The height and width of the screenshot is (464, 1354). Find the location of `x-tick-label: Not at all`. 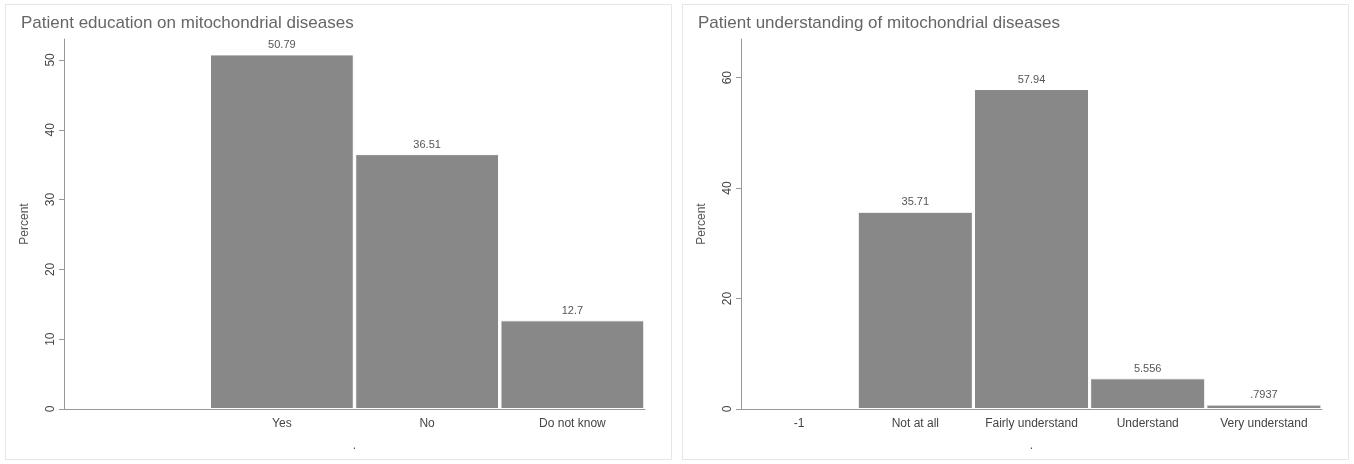

x-tick-label: Not at all is located at coordinates (915, 423).